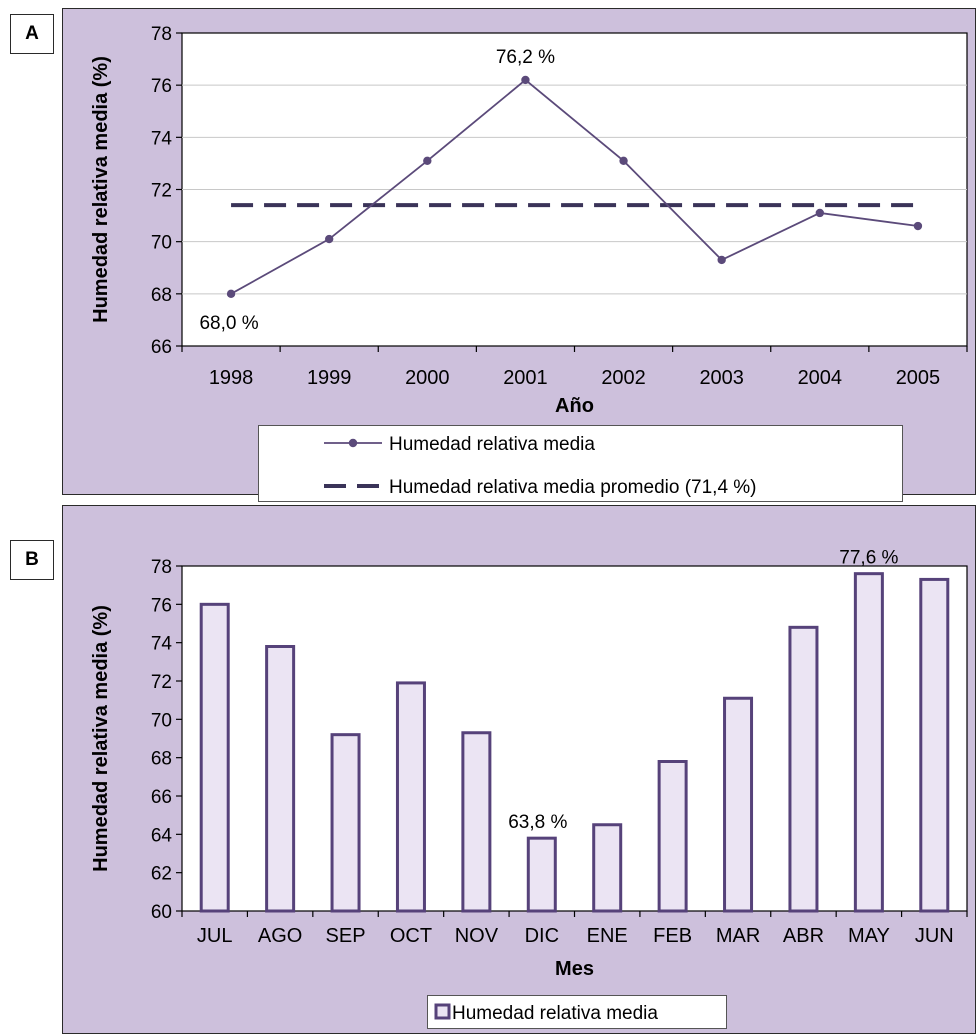 The image size is (976, 1034). What do you see at coordinates (101, 738) in the screenshot?
I see `chart-b-y-axis-title: Humedad relativa media (%)` at bounding box center [101, 738].